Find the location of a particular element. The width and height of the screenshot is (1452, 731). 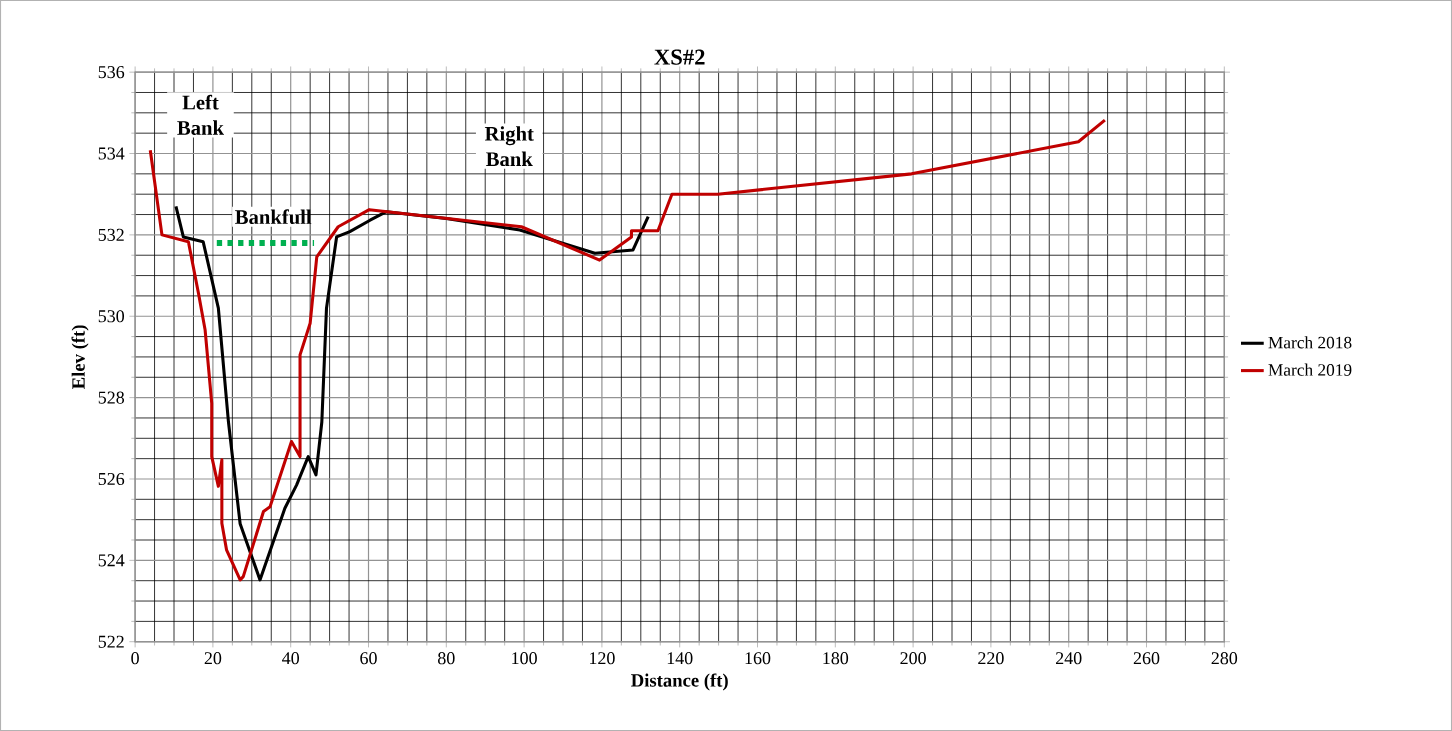

annotation: Right Bank is located at coordinates (509, 146).